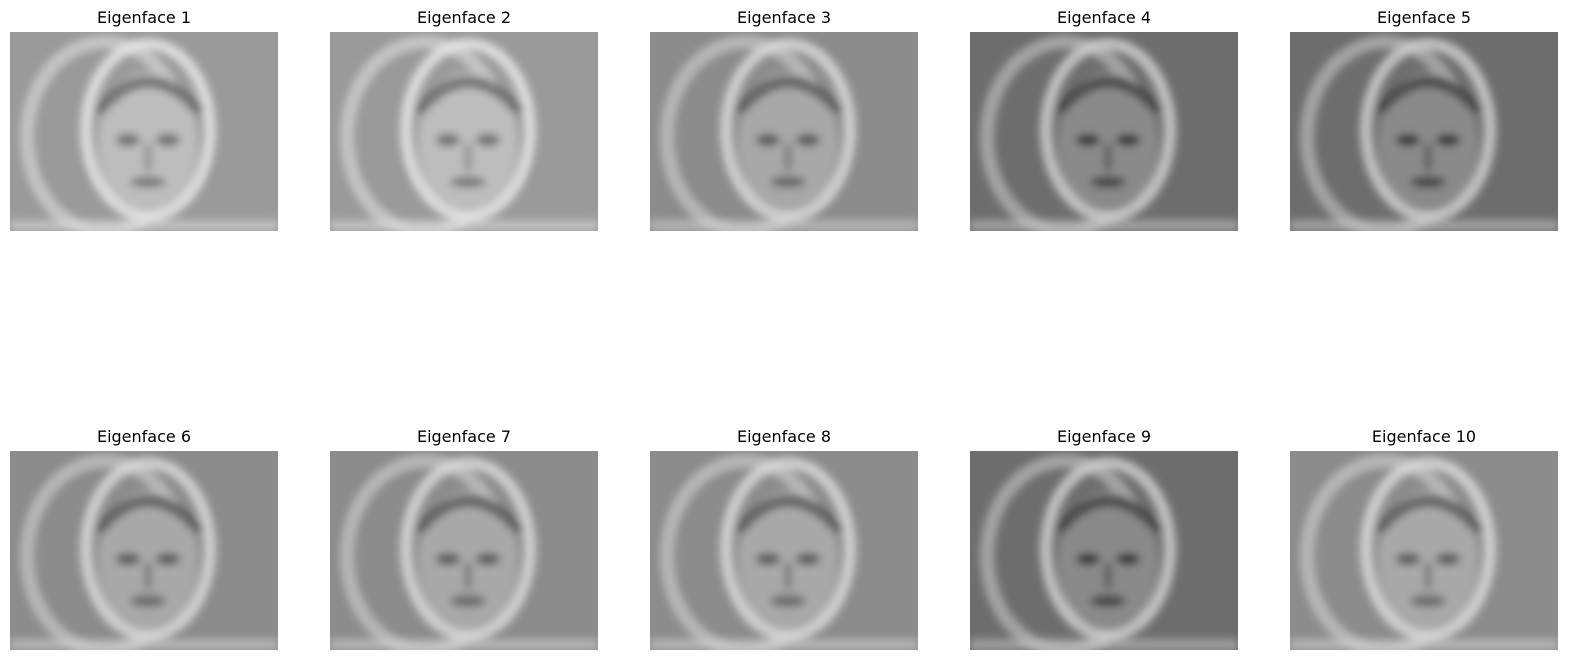 Image resolution: width=1570 pixels, height=662 pixels. I want to click on panel-title: Eigenface 9, so click(1104, 436).